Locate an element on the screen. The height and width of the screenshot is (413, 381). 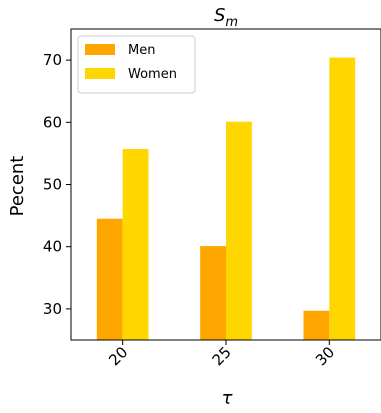
chart-title: Sm is located at coordinates (226, 17).